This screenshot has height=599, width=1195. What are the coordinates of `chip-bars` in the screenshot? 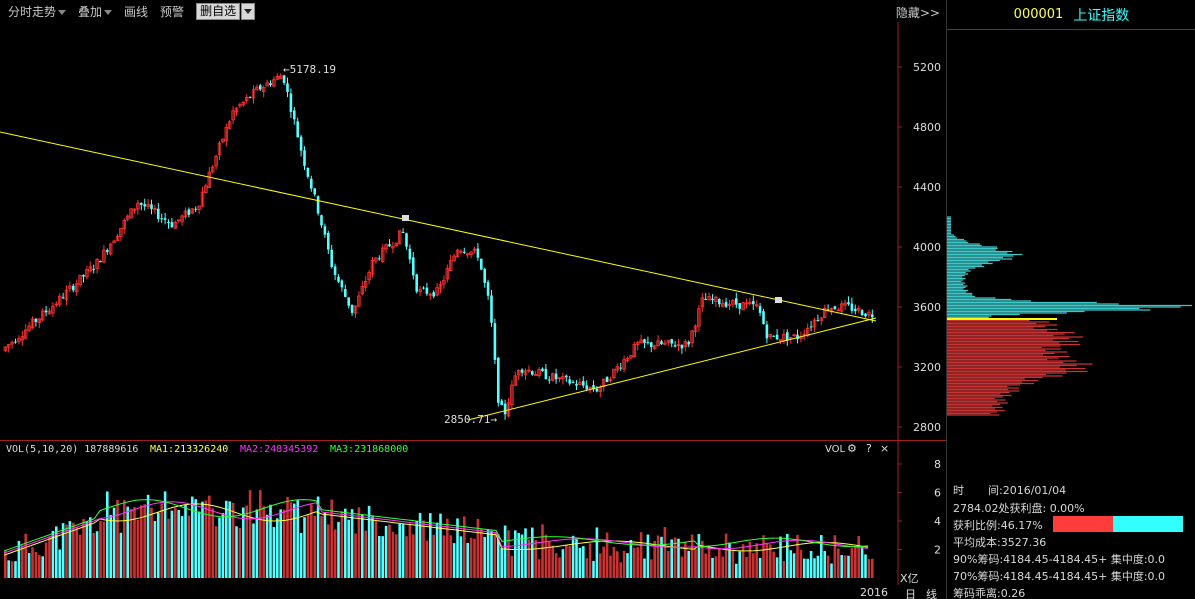 It's located at (1069, 316).